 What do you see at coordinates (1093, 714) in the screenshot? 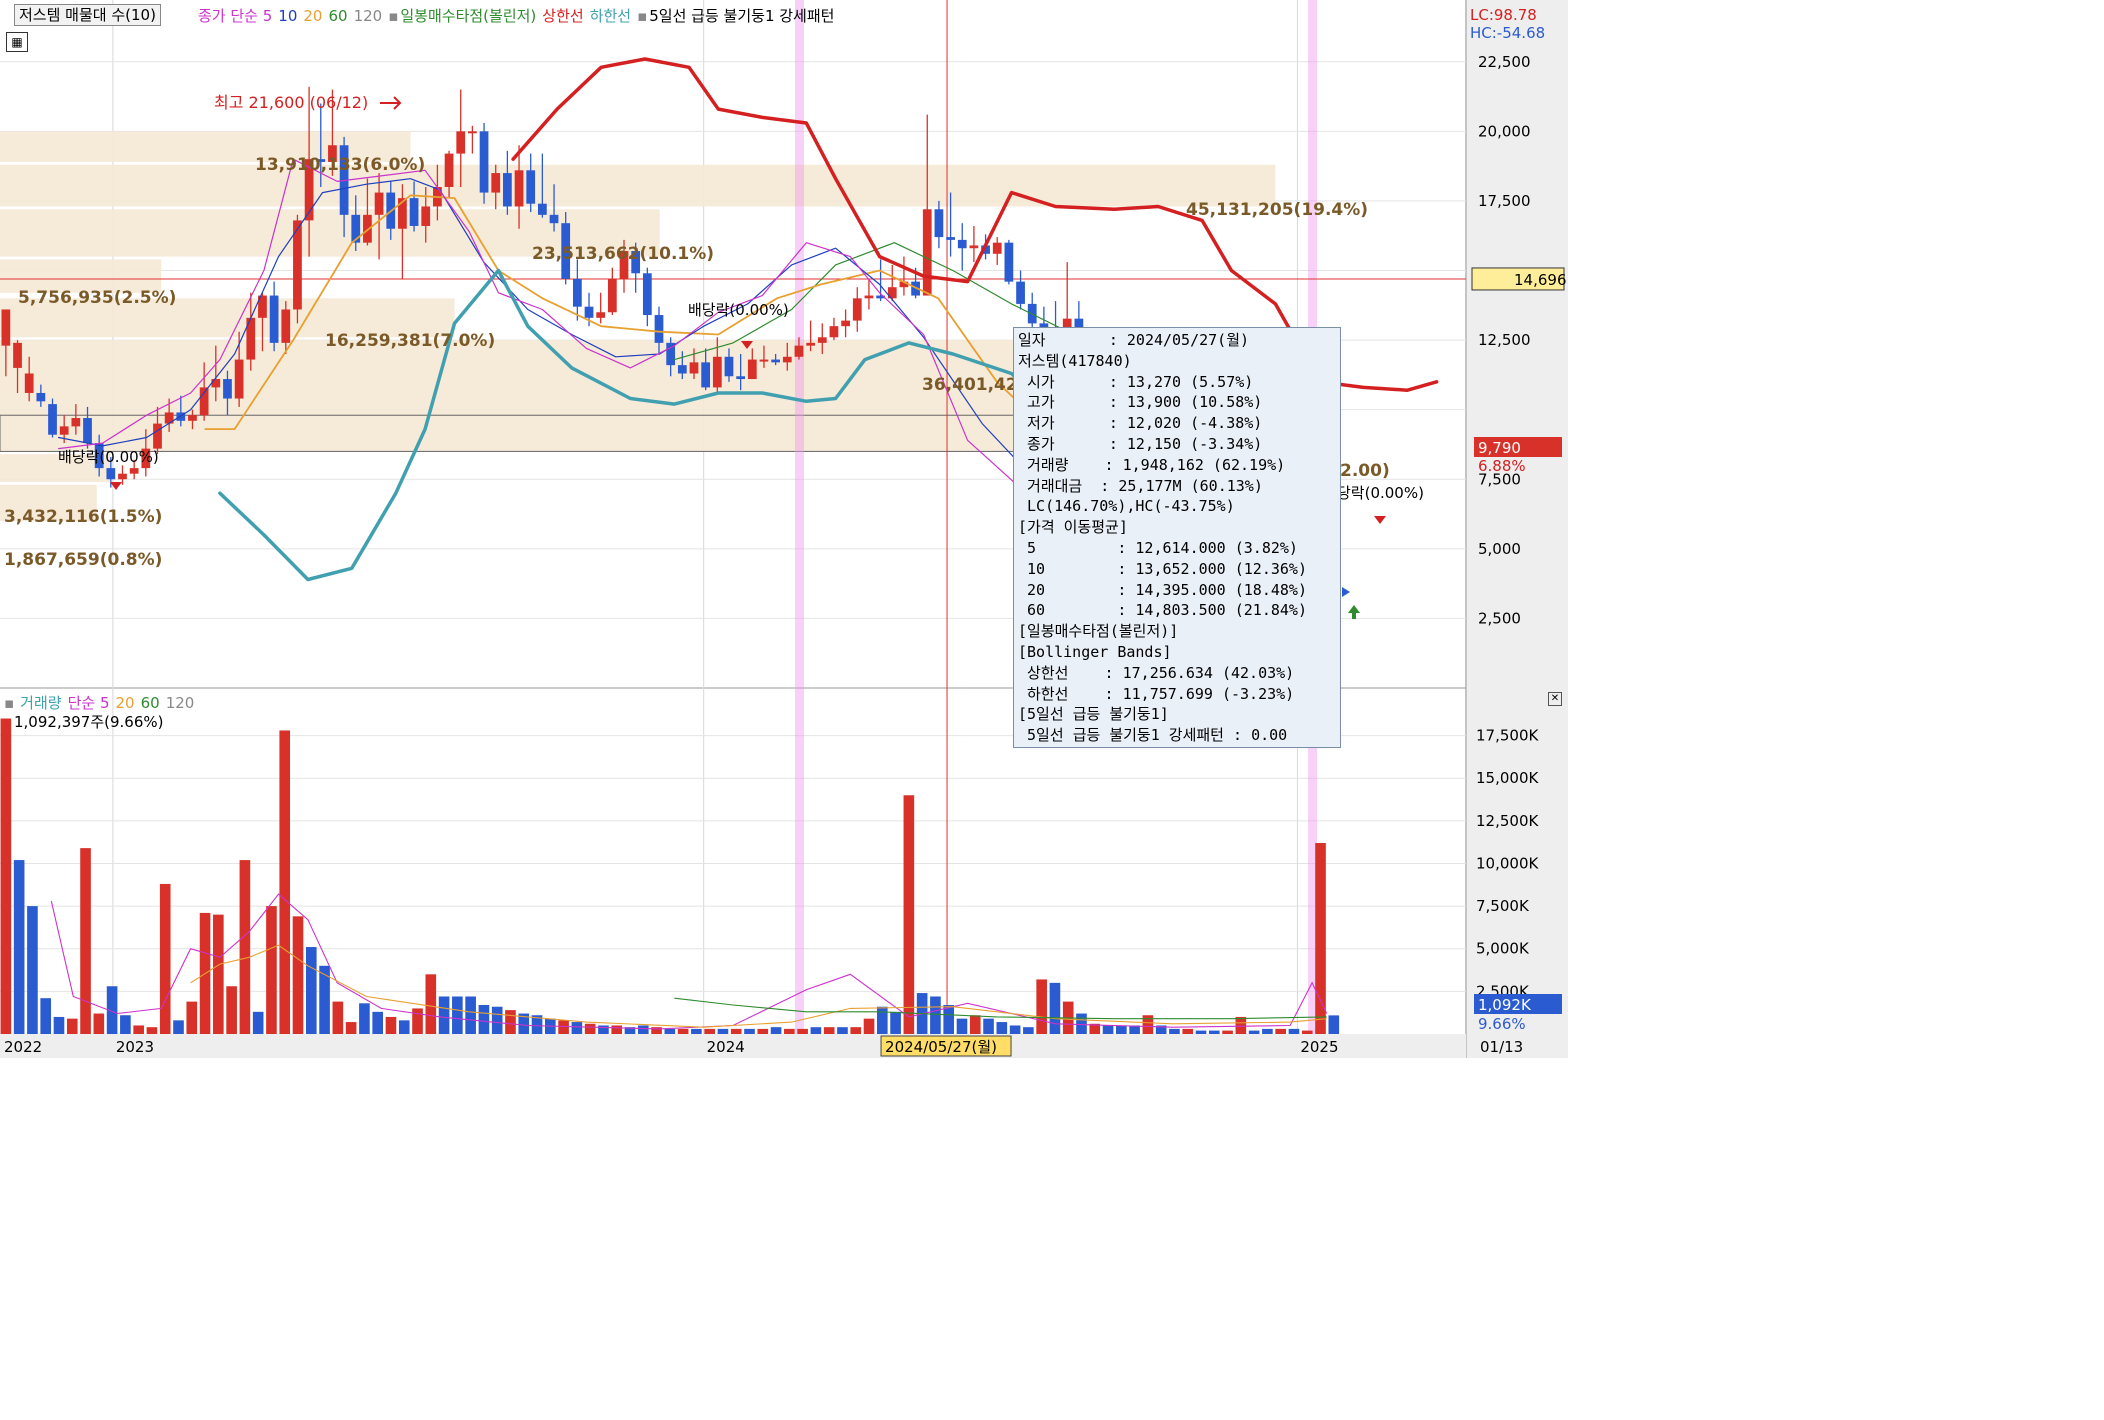
I see `tooltip-line: [5일선 급등 불기둥1]` at bounding box center [1093, 714].